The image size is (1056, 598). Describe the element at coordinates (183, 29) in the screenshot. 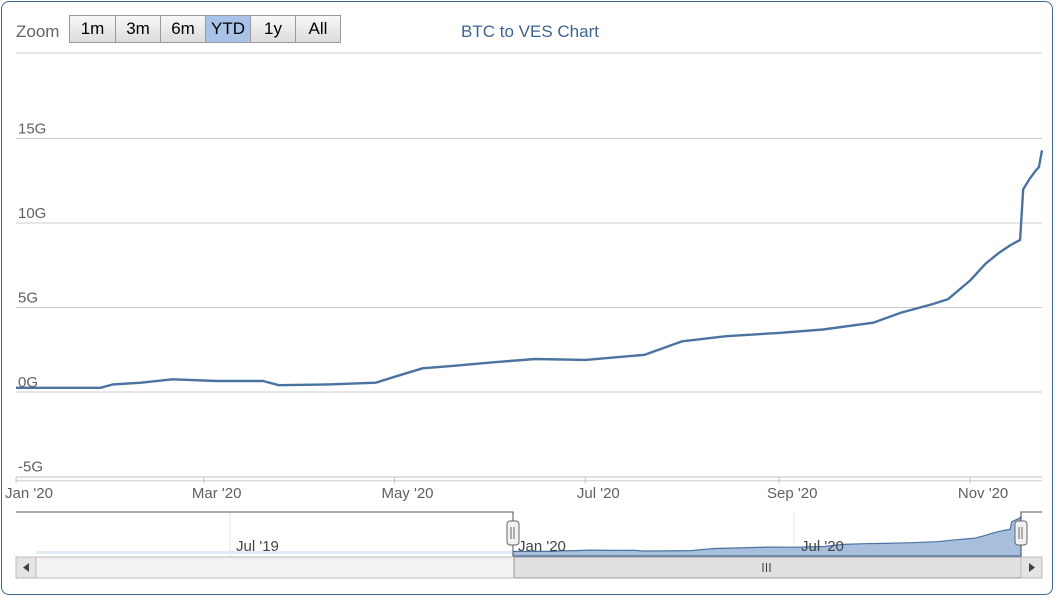

I see `zoom-6m-button: 6m` at that location.